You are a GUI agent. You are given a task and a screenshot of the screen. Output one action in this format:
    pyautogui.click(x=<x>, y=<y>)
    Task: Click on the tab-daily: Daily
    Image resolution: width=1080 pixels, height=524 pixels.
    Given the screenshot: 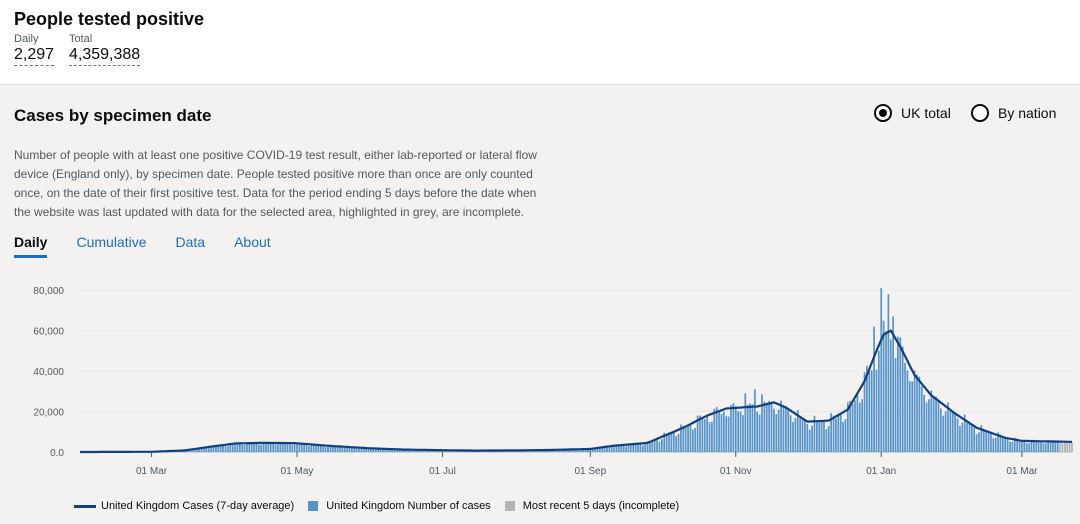 What is the action you would take?
    pyautogui.click(x=31, y=246)
    